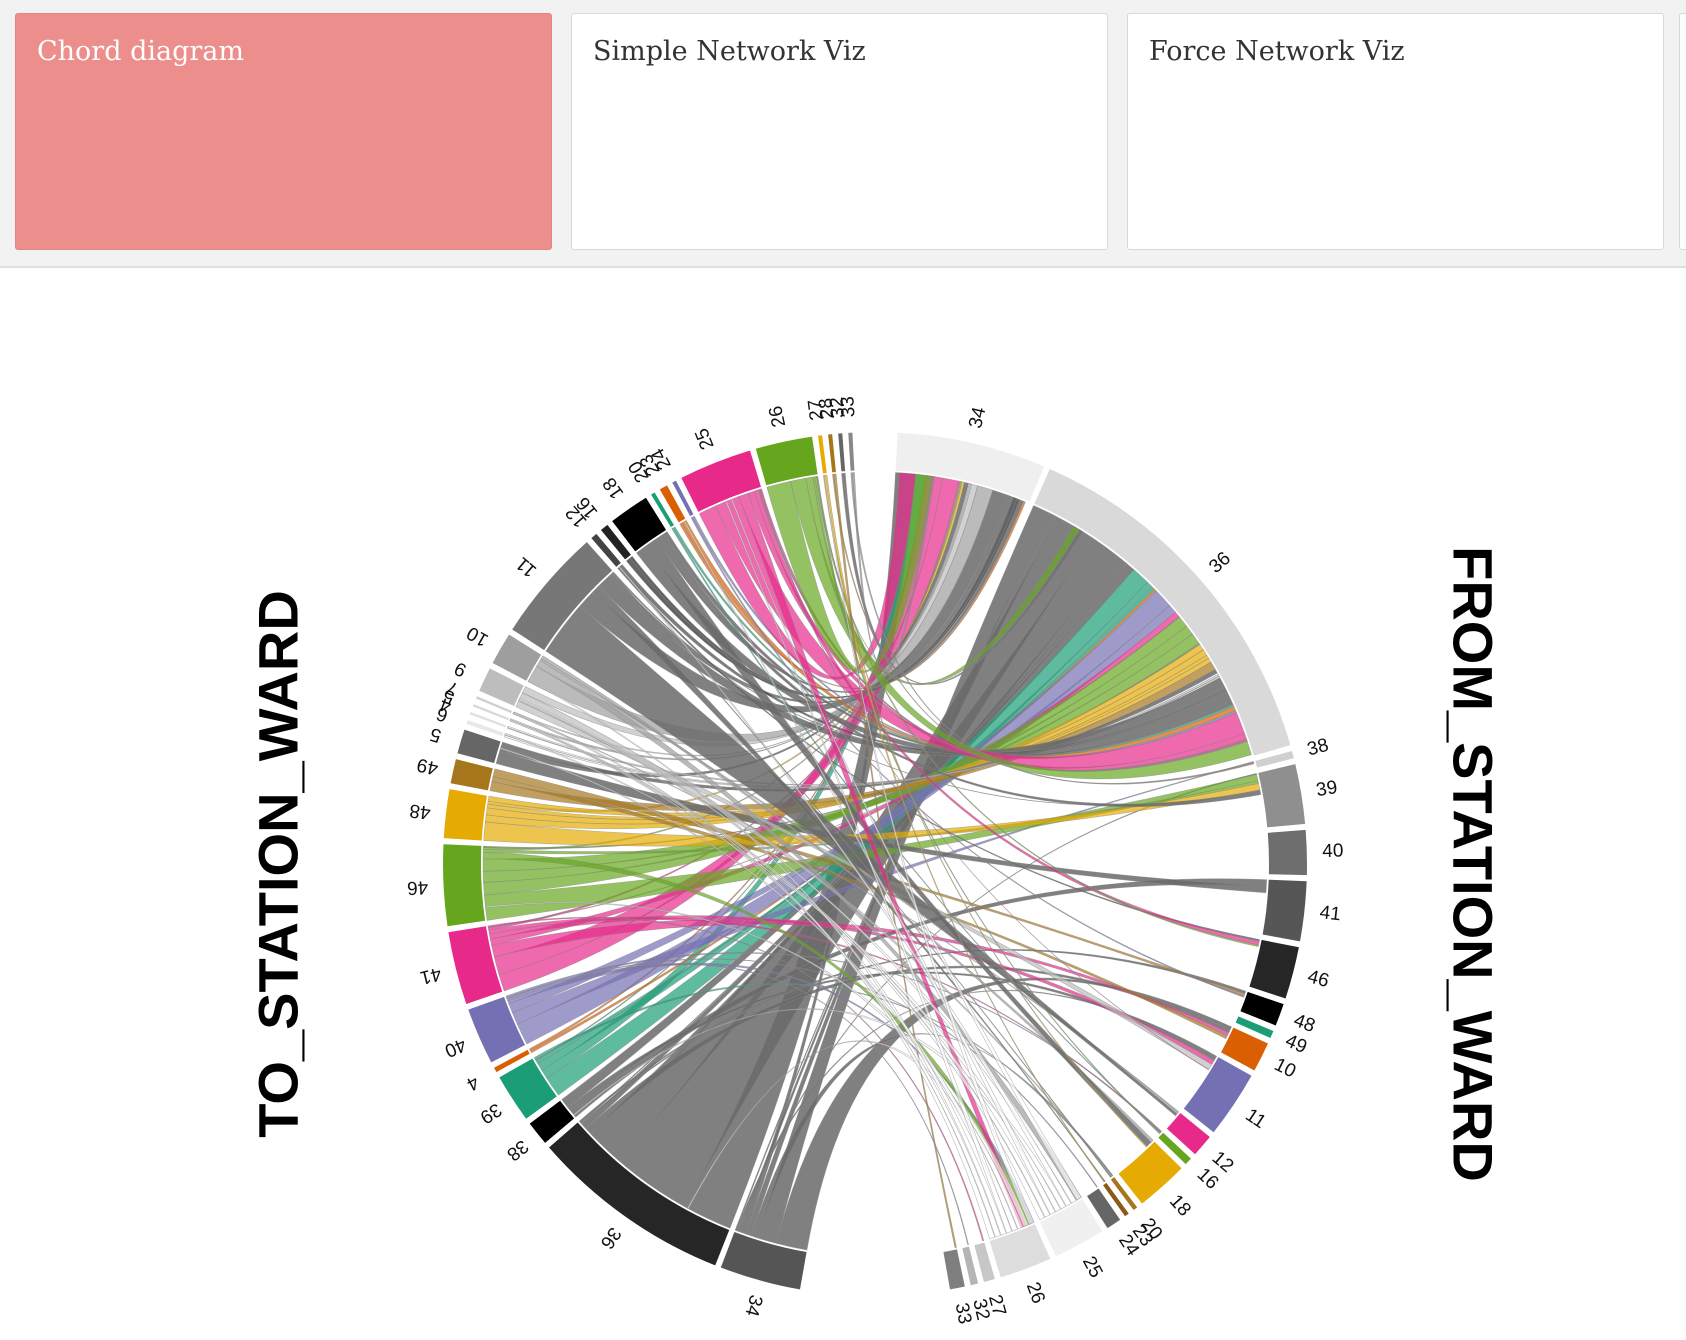 The width and height of the screenshot is (1686, 1340). I want to click on from-ward-label-39: 39, so click(1327, 789).